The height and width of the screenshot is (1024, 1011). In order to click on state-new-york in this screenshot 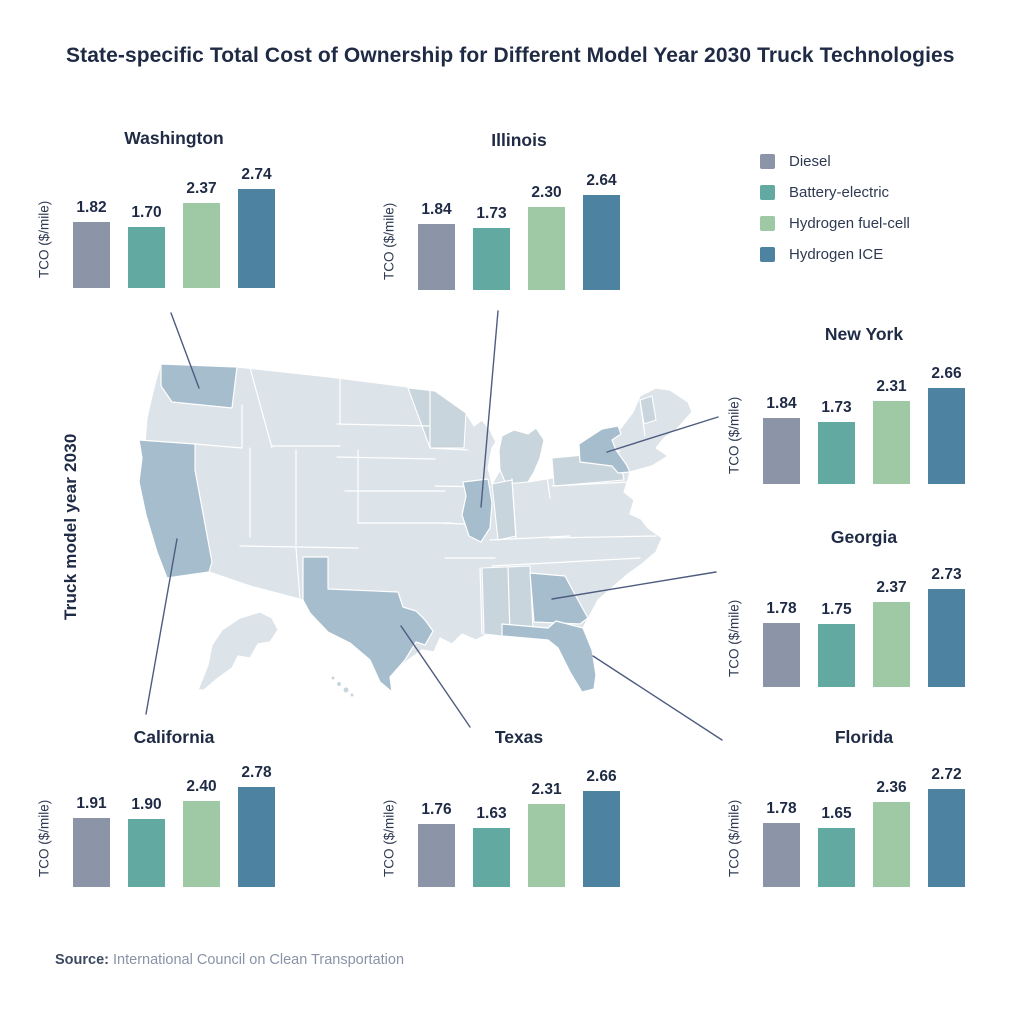, I will do `click(604, 449)`.